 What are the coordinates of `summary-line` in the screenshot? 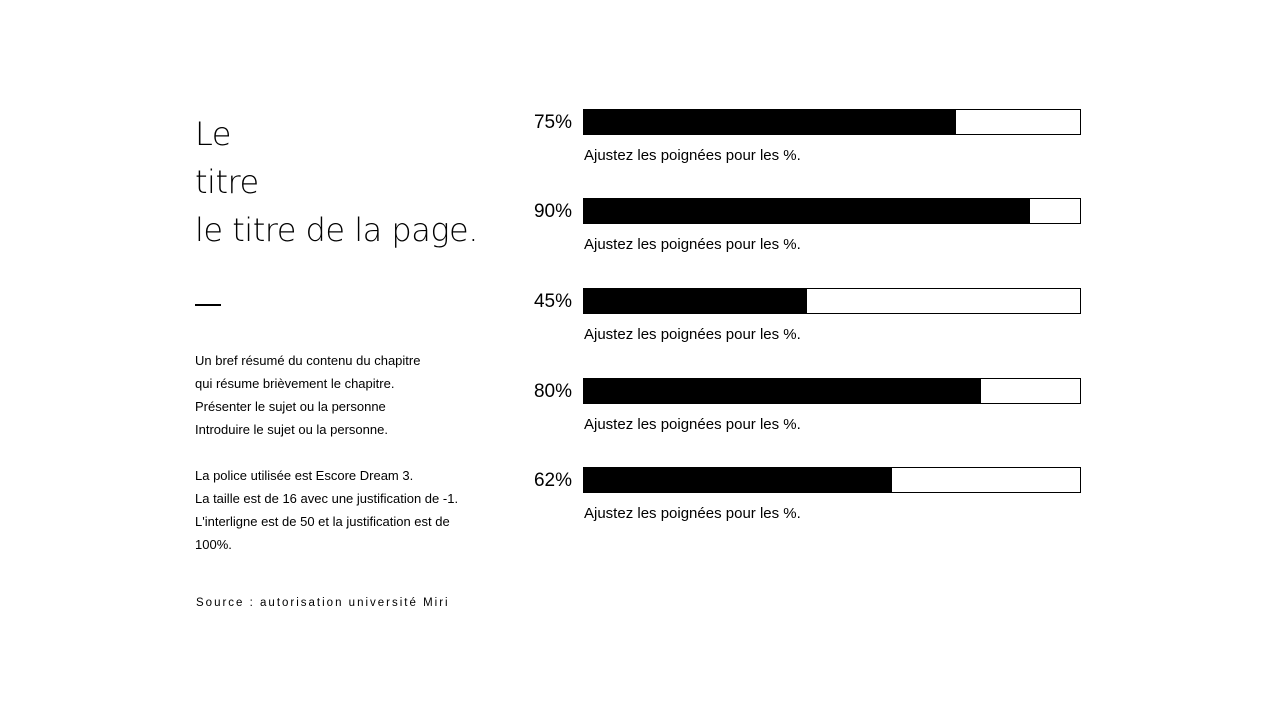 It's located at (326, 452).